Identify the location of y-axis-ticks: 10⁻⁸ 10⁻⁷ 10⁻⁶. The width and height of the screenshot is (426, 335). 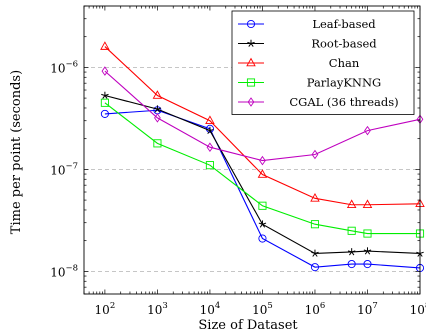
(64, 169).